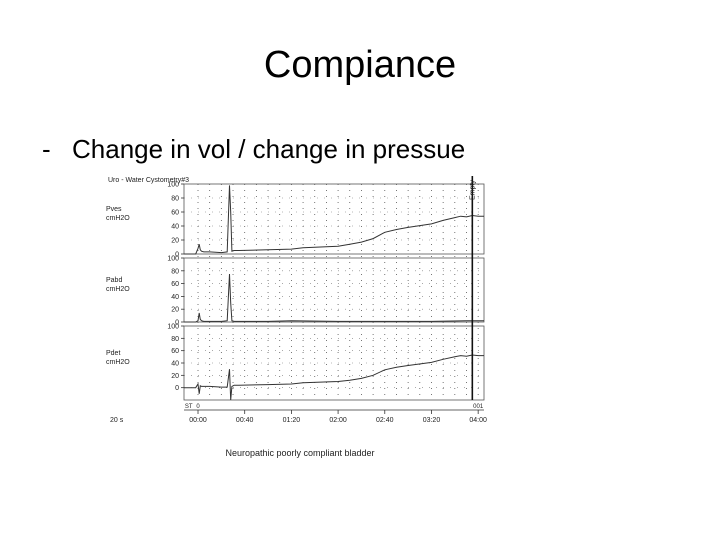  Describe the element at coordinates (338, 420) in the screenshot. I see `x-tick-label: 02:00` at that location.